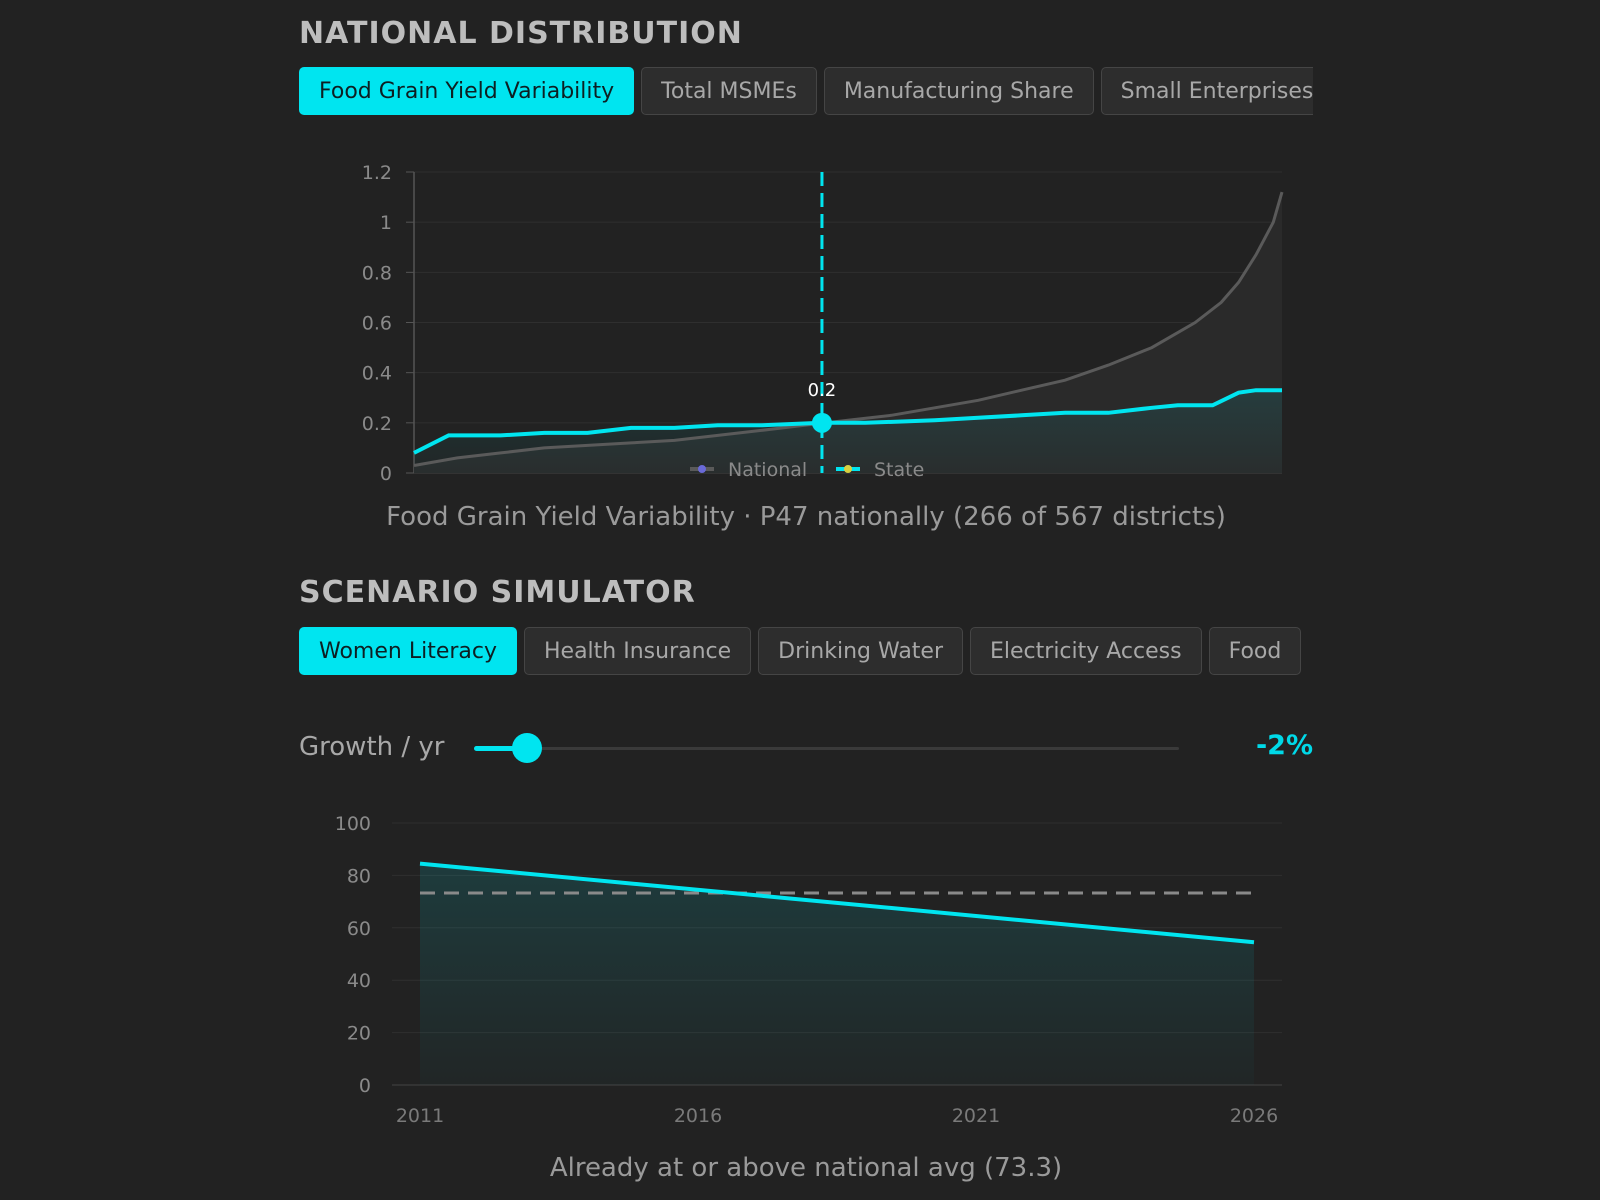 The height and width of the screenshot is (1200, 1600). Describe the element at coordinates (702, 469) in the screenshot. I see `legend-marker-national` at that location.